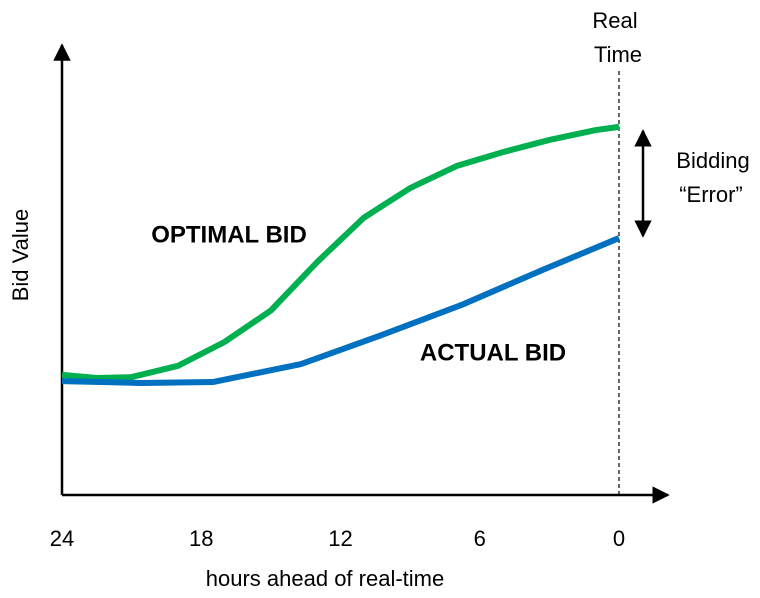 This screenshot has width=760, height=598. Describe the element at coordinates (619, 538) in the screenshot. I see `x-tick-label: 0` at that location.